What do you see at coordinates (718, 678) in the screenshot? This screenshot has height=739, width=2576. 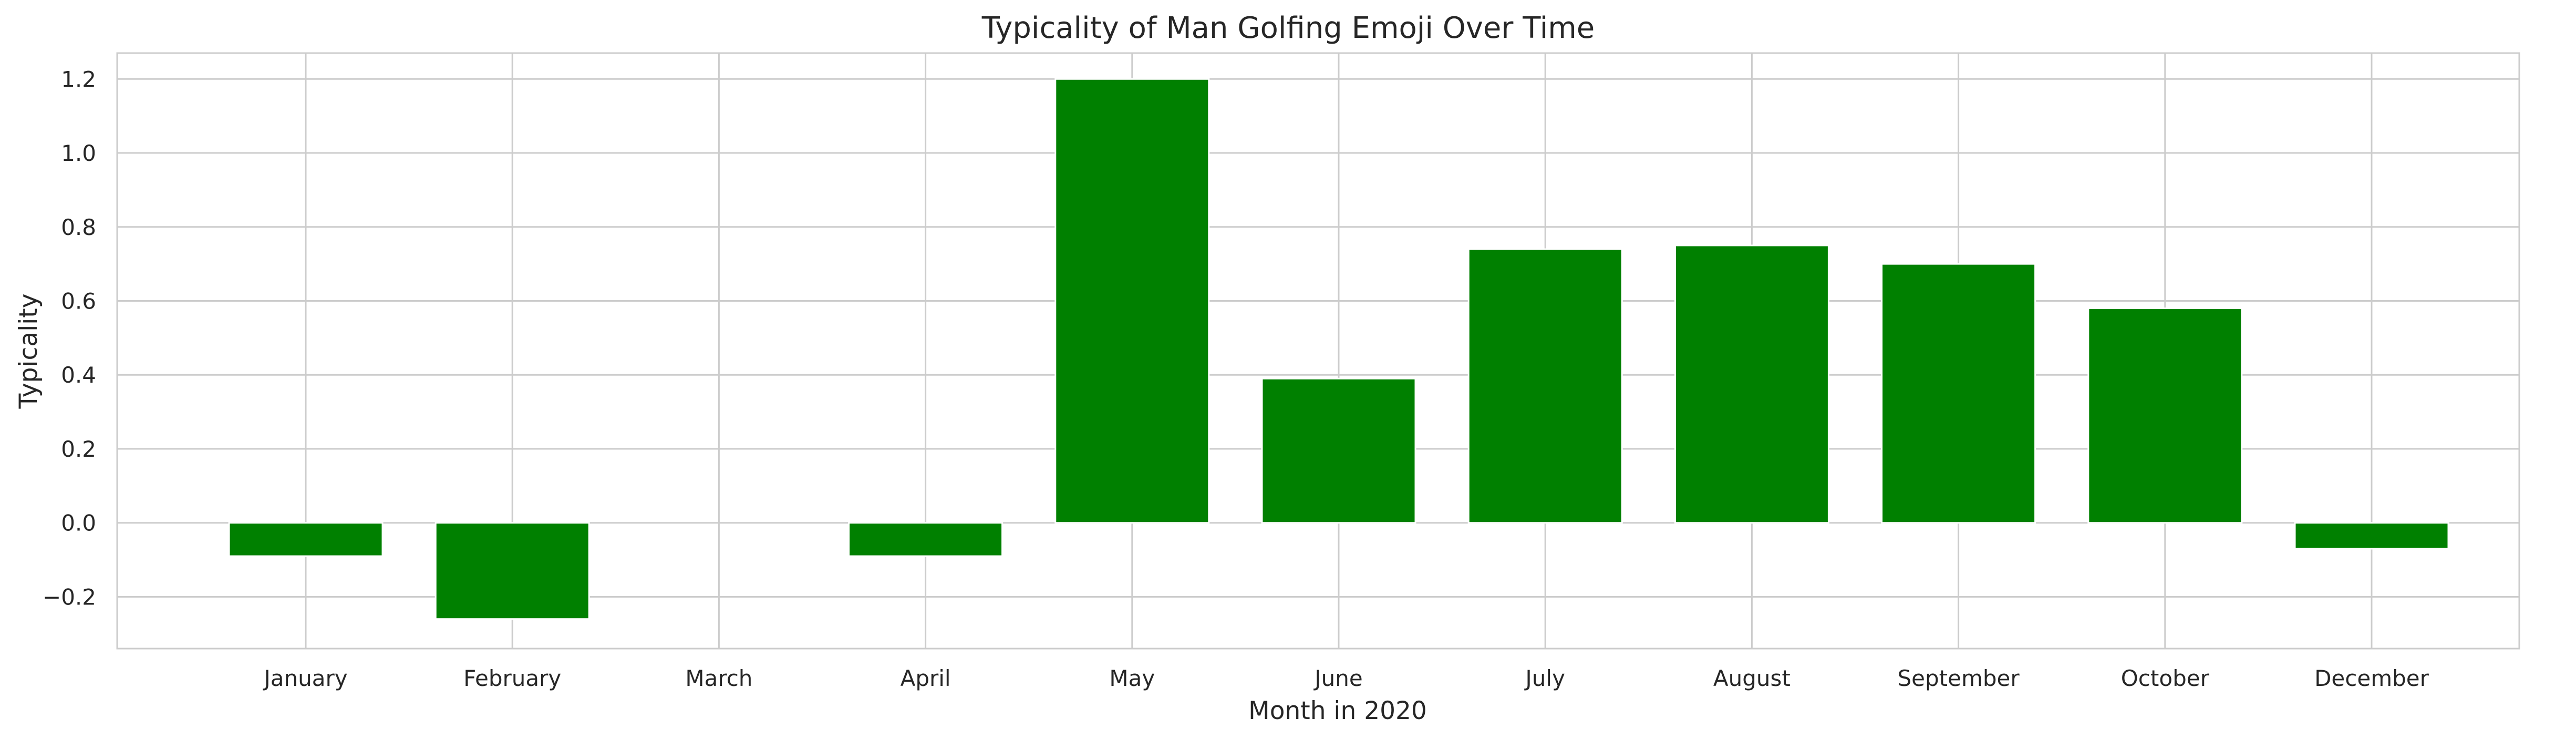 I see `x-tick-label: March` at bounding box center [718, 678].